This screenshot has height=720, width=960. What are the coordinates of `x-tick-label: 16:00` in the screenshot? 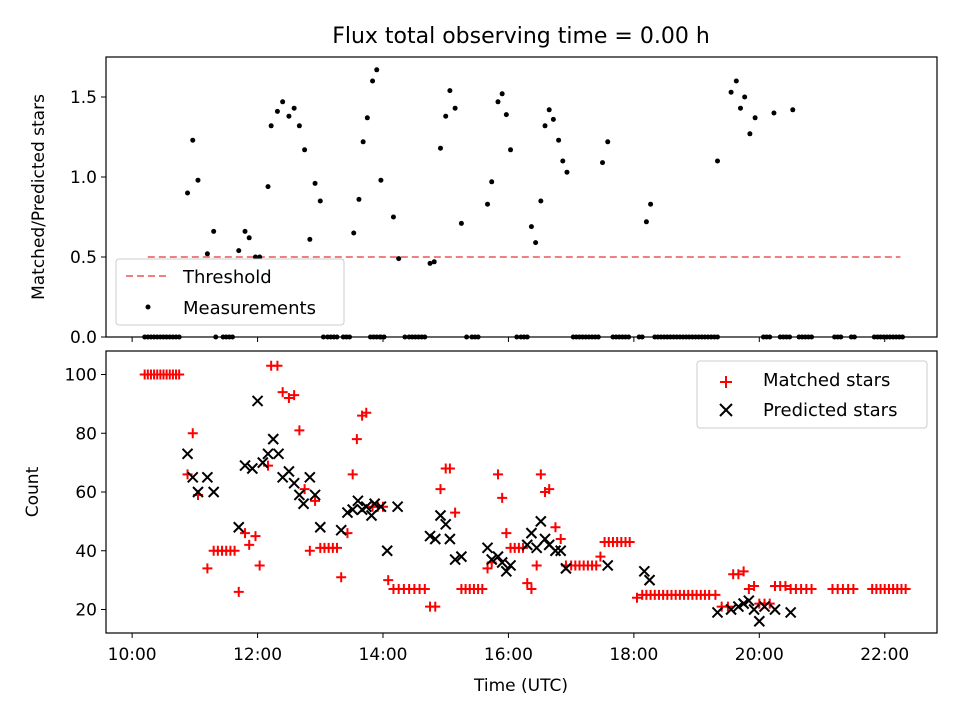 It's located at (508, 655).